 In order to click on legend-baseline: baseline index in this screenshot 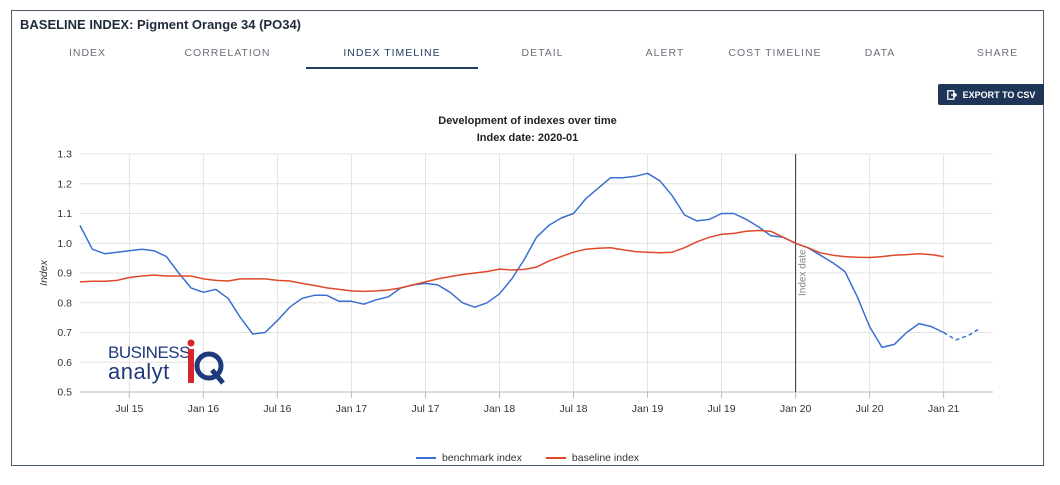, I will do `click(592, 458)`.